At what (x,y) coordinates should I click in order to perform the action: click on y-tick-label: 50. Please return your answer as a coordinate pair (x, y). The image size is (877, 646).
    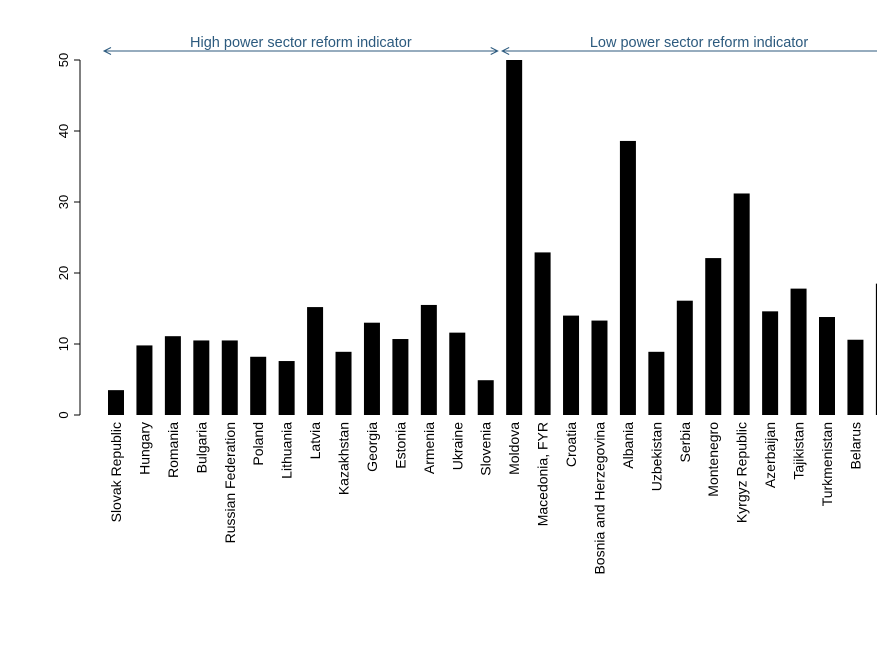
    Looking at the image, I should click on (63, 60).